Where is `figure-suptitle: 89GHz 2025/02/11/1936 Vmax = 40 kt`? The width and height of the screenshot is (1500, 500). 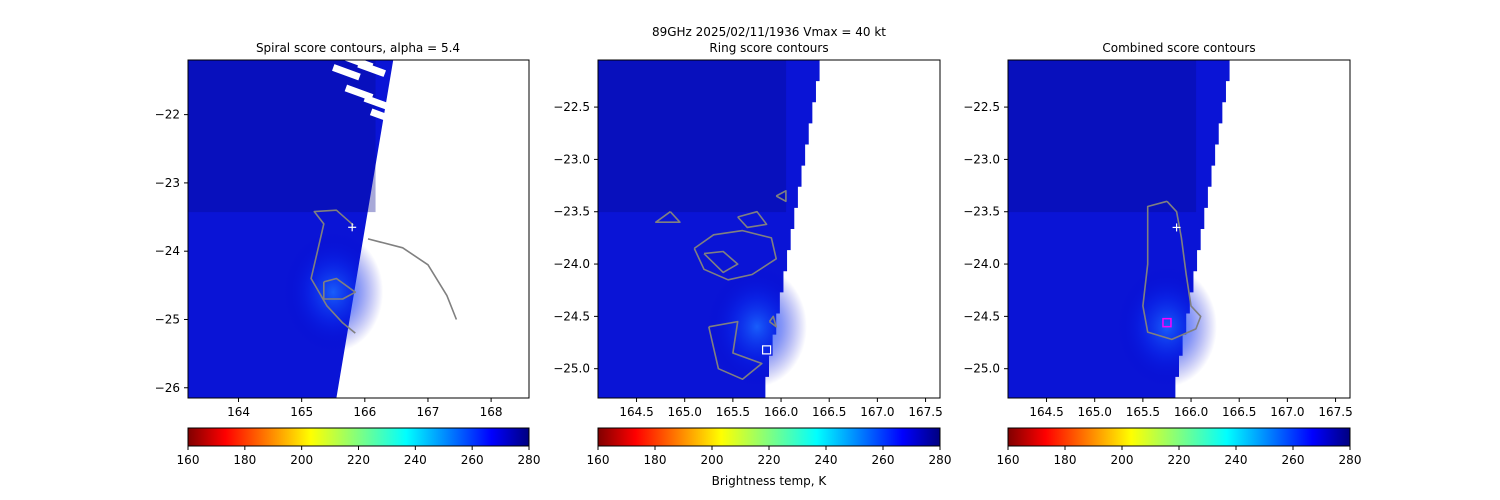
figure-suptitle: 89GHz 2025/02/11/1936 Vmax = 40 kt is located at coordinates (769, 32).